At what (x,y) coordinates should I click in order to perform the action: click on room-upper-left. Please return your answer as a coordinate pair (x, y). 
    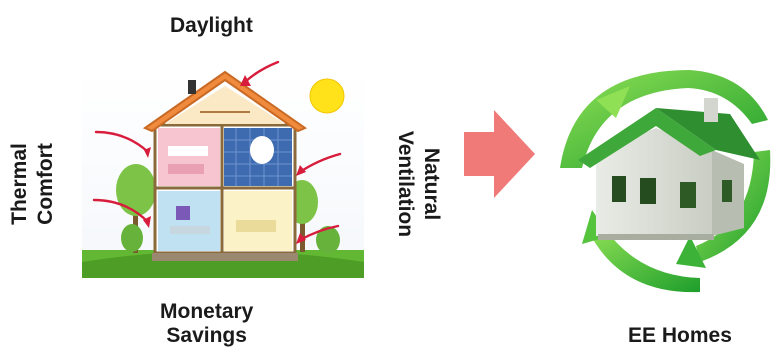
    Looking at the image, I should click on (189, 157).